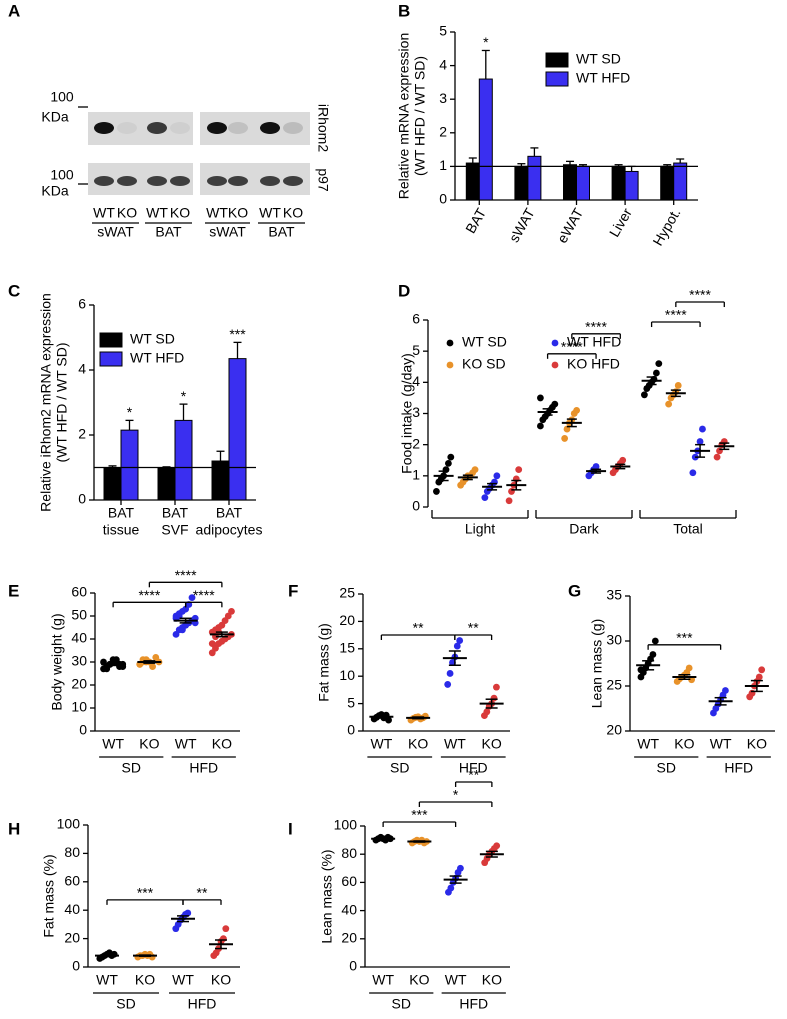 The width and height of the screenshot is (787, 1019). I want to click on y-tick-label: 80, so click(72, 852).